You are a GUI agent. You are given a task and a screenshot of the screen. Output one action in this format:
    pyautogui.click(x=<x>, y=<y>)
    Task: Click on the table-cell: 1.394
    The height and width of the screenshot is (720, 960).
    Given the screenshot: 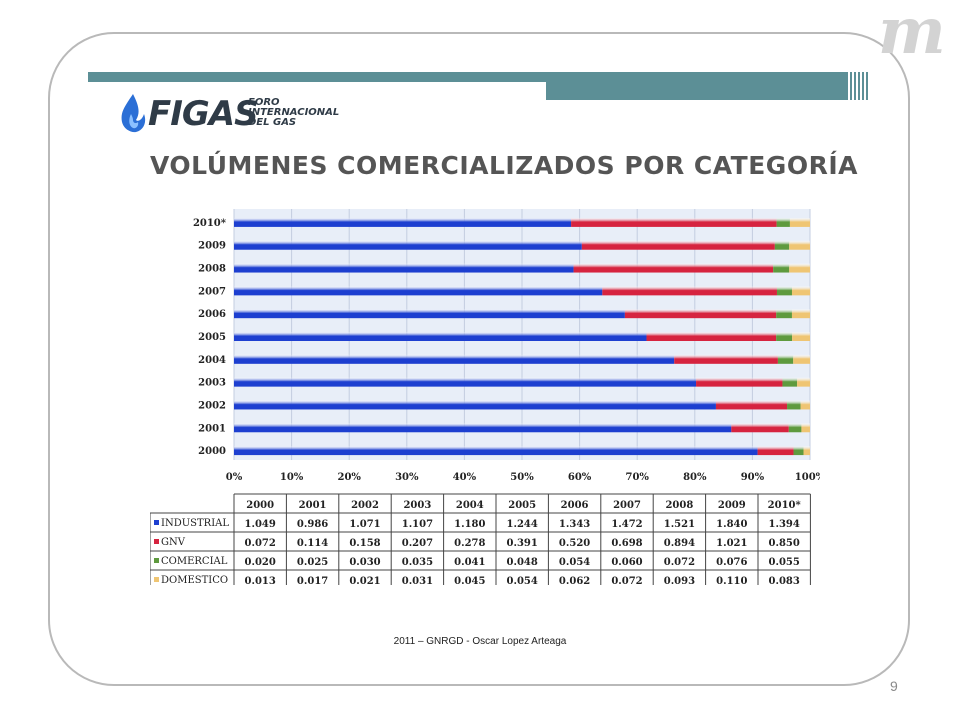 What is the action you would take?
    pyautogui.click(x=784, y=524)
    